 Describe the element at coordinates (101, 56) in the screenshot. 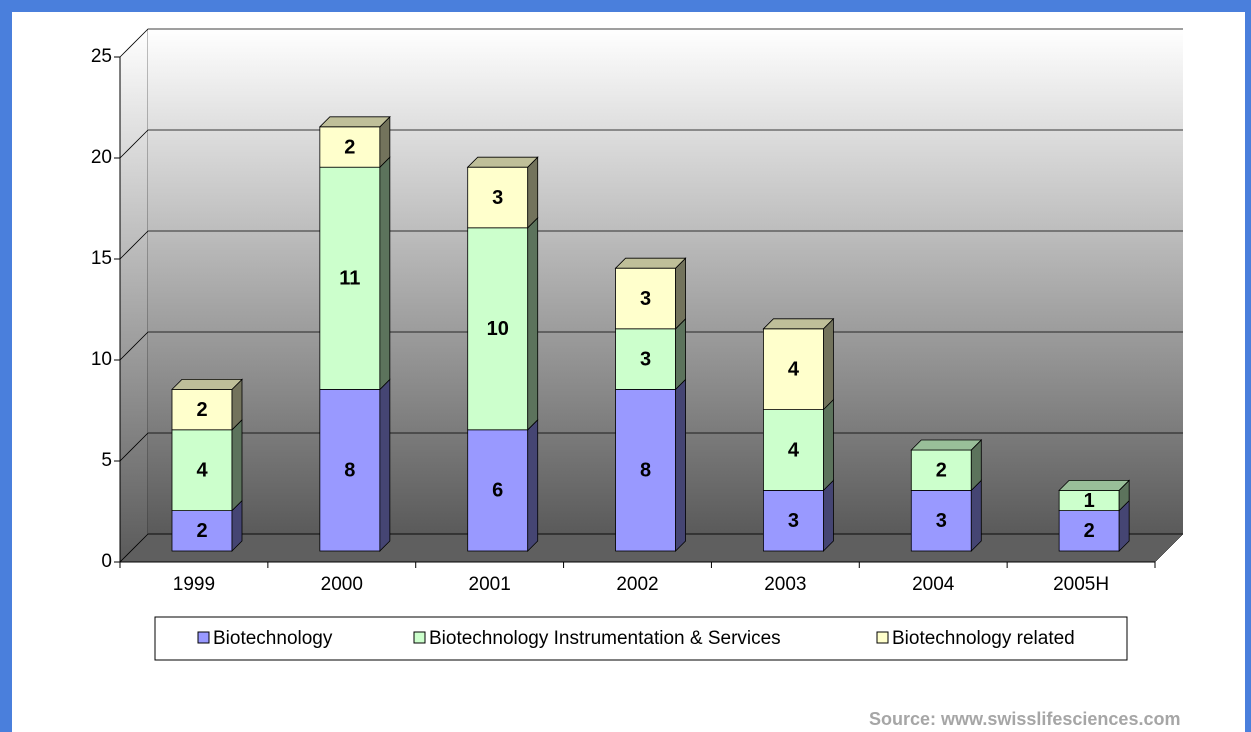

I see `y-tick-label: 25` at that location.